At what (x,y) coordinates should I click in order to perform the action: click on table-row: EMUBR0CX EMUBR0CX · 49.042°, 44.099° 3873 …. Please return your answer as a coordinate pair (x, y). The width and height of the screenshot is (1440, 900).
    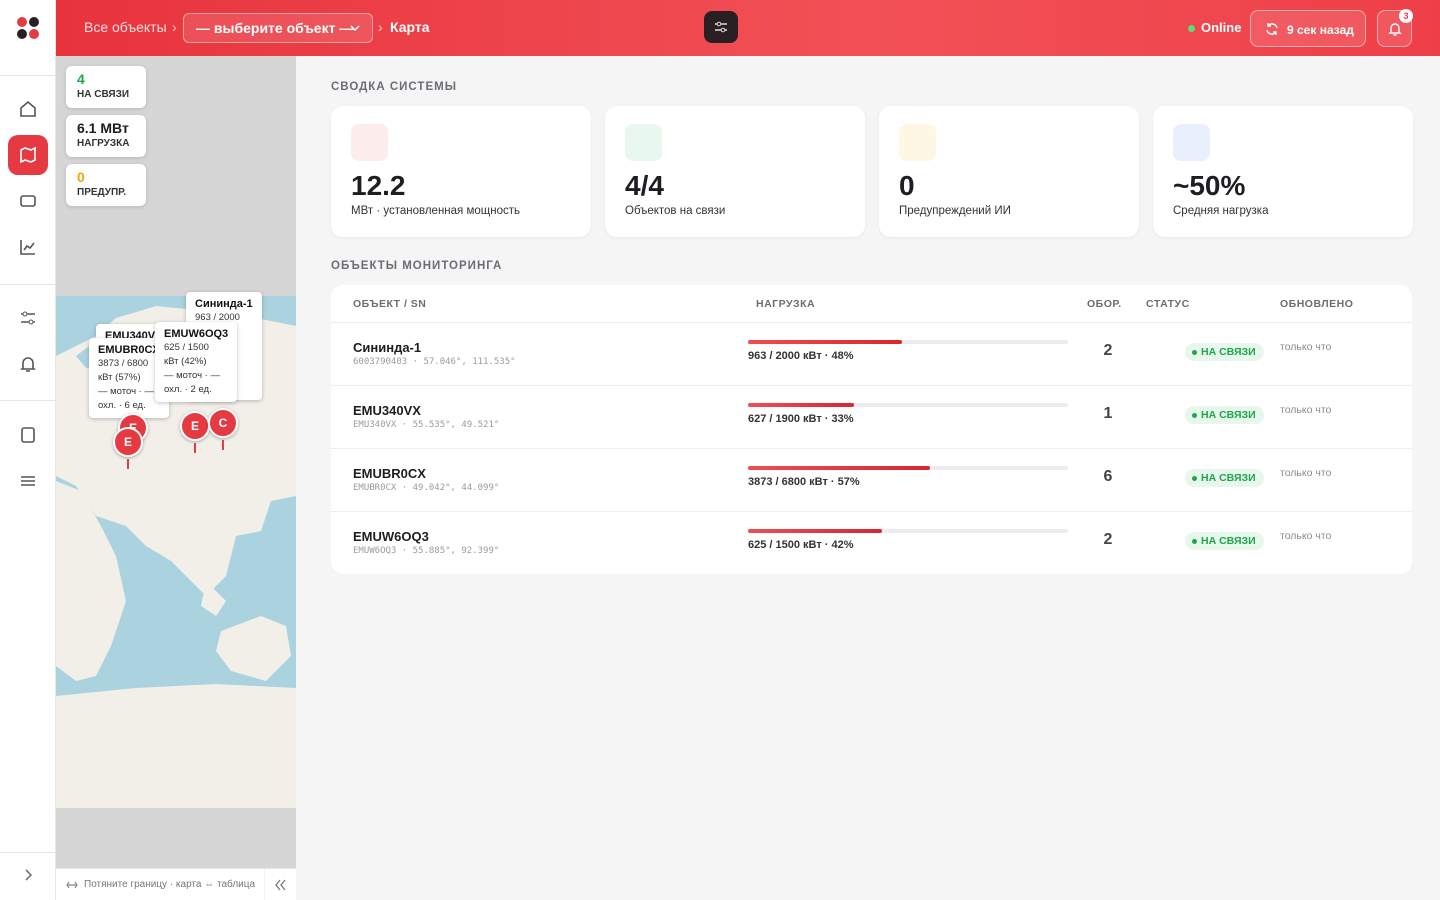
    Looking at the image, I should click on (871, 479).